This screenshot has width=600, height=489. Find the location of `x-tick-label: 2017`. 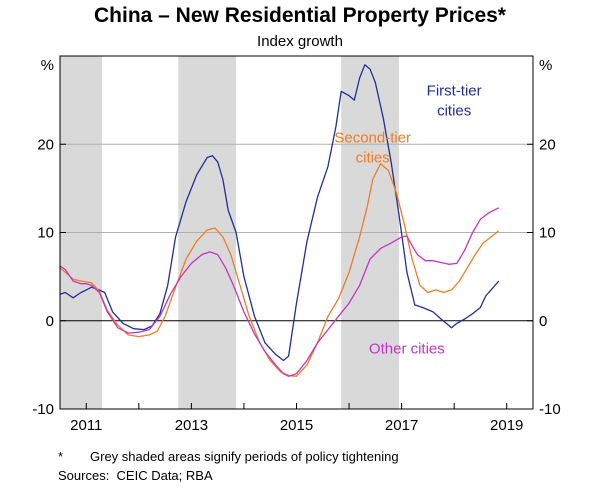

x-tick-label: 2017 is located at coordinates (401, 425).